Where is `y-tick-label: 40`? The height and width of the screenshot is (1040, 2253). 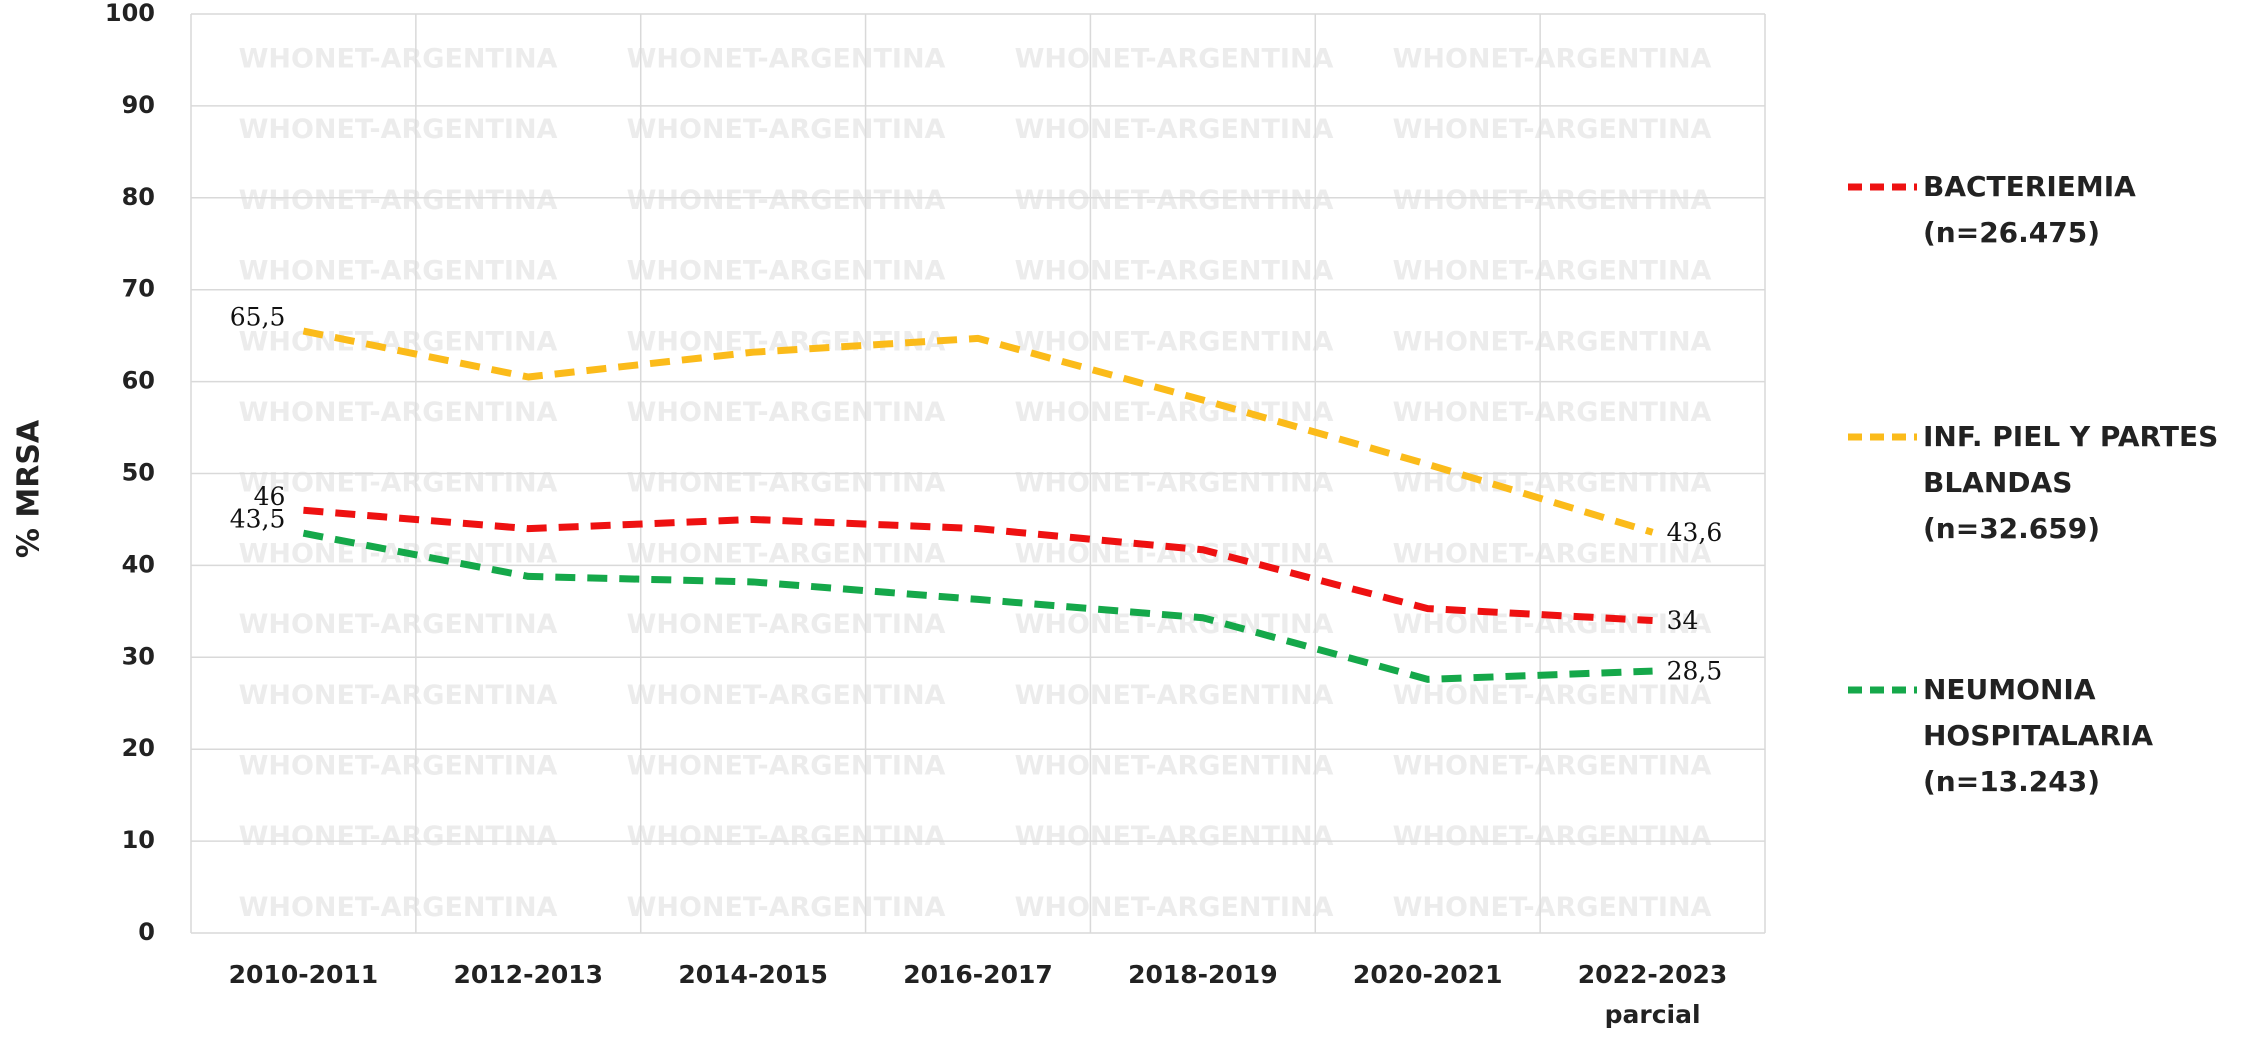 y-tick-label: 40 is located at coordinates (138, 564).